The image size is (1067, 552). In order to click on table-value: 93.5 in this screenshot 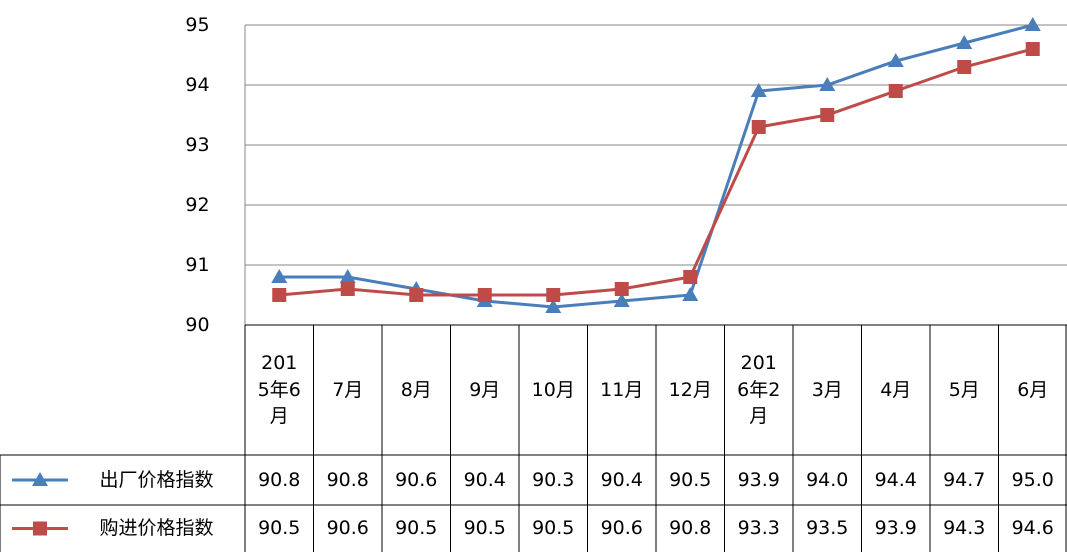, I will do `click(827, 528)`.